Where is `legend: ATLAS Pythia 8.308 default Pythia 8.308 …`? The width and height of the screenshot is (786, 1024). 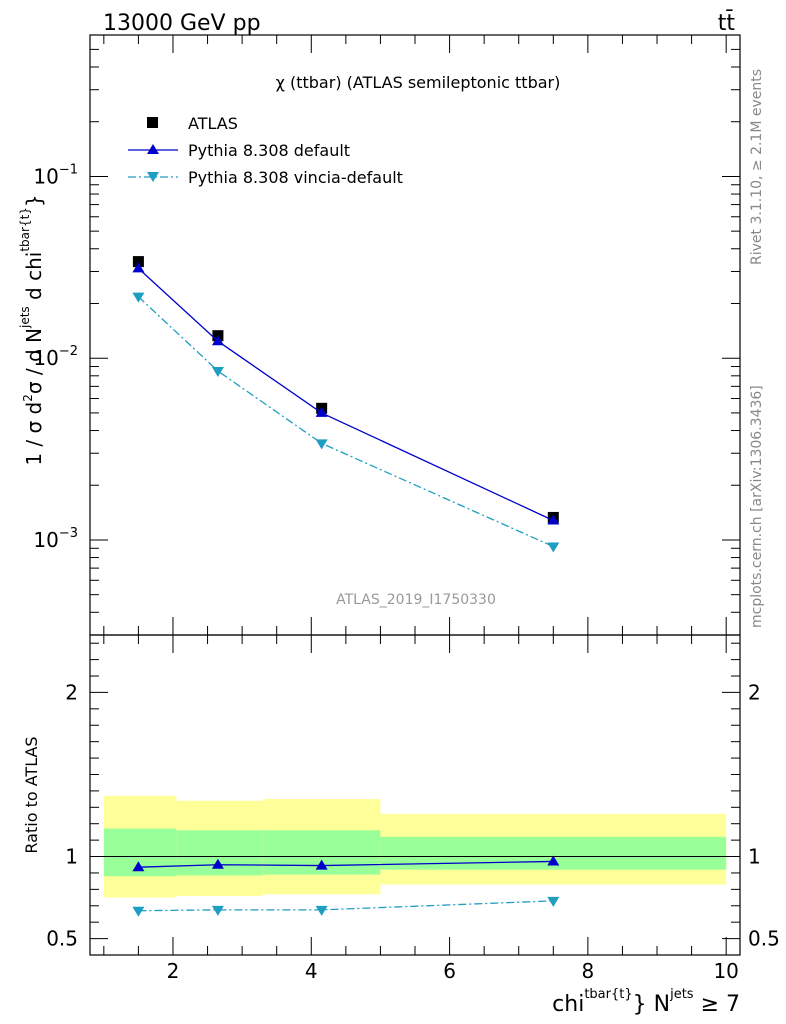
legend: ATLAS Pythia 8.308 default Pythia 8.308 … is located at coordinates (265, 150).